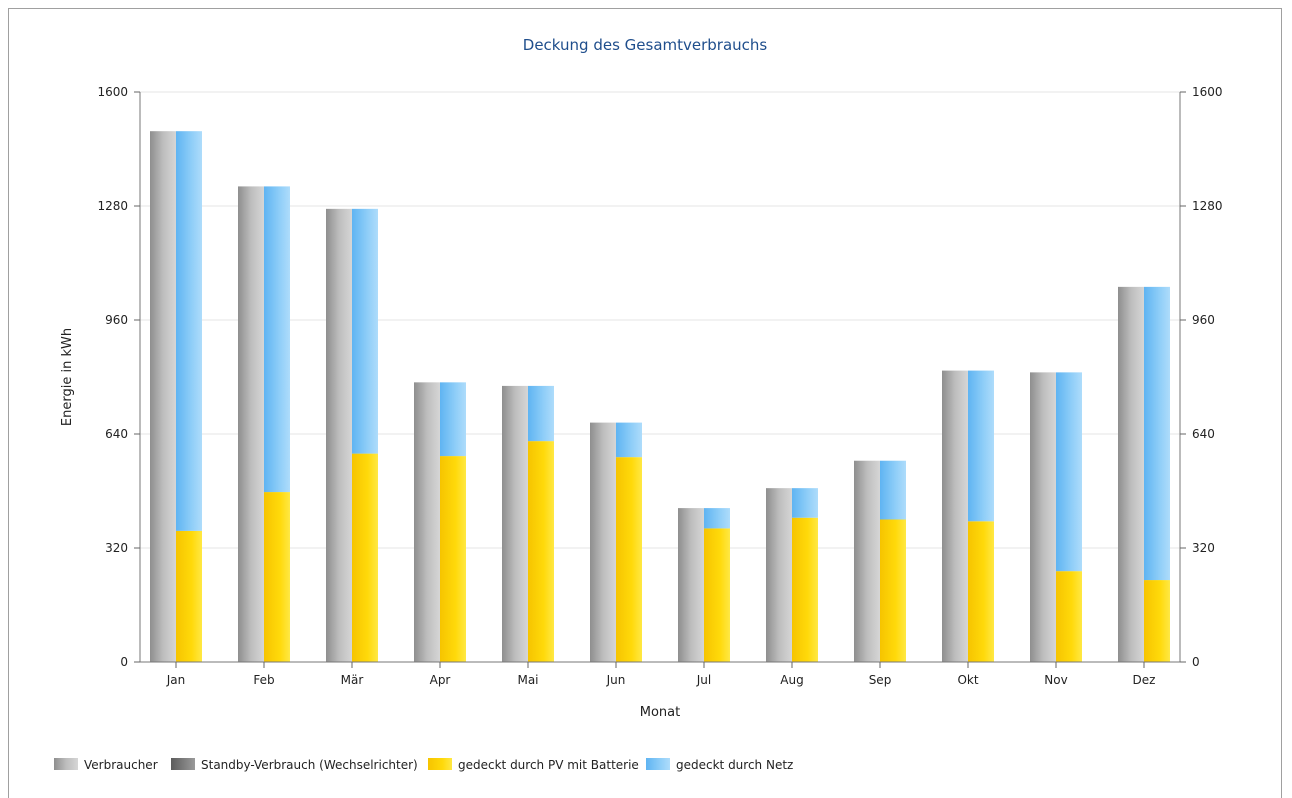 The width and height of the screenshot is (1292, 798). What do you see at coordinates (309, 765) in the screenshot?
I see `legend-label: Standby-Verbrauch (Wechselrichter)` at bounding box center [309, 765].